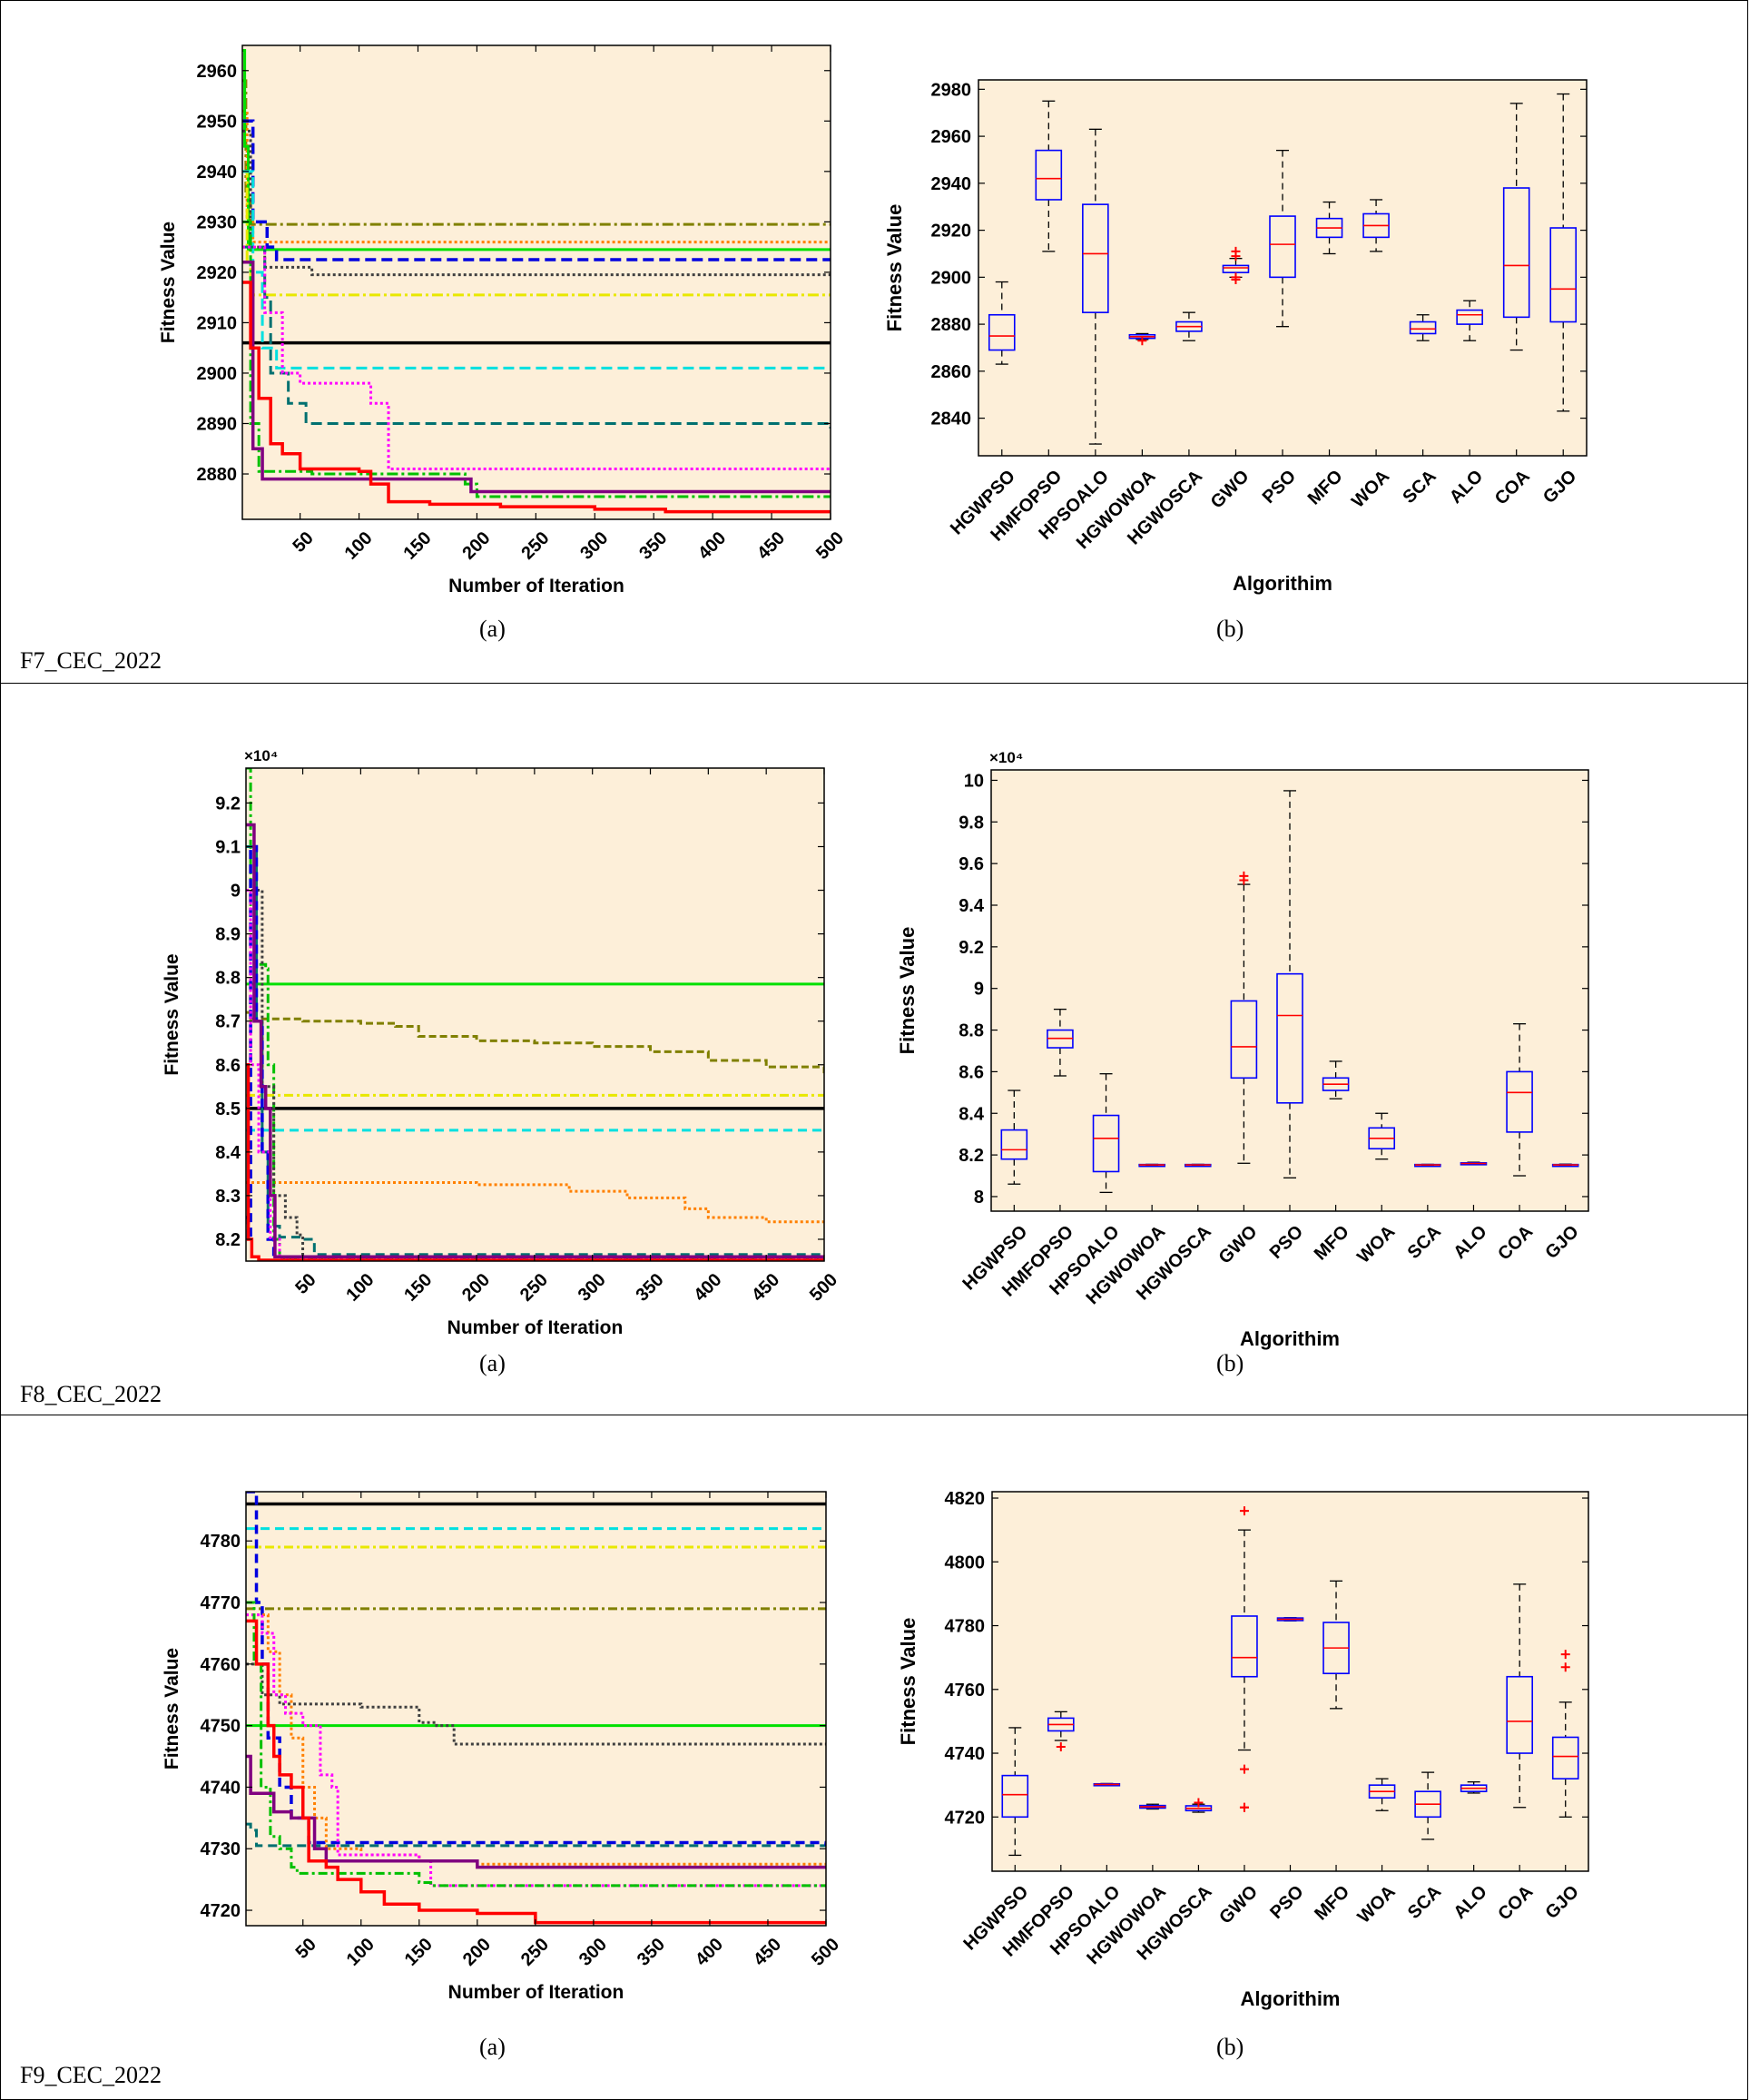 Image resolution: width=1750 pixels, height=2100 pixels. I want to click on y-tick-label: 8.5, so click(228, 1109).